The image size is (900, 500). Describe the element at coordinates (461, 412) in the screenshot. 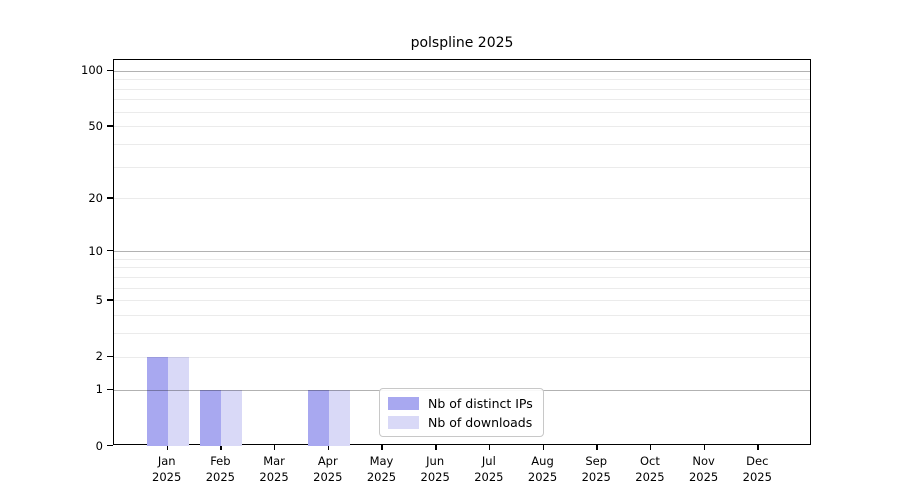

I see `legend: Nb of distinct IPs Nb of downloads` at that location.